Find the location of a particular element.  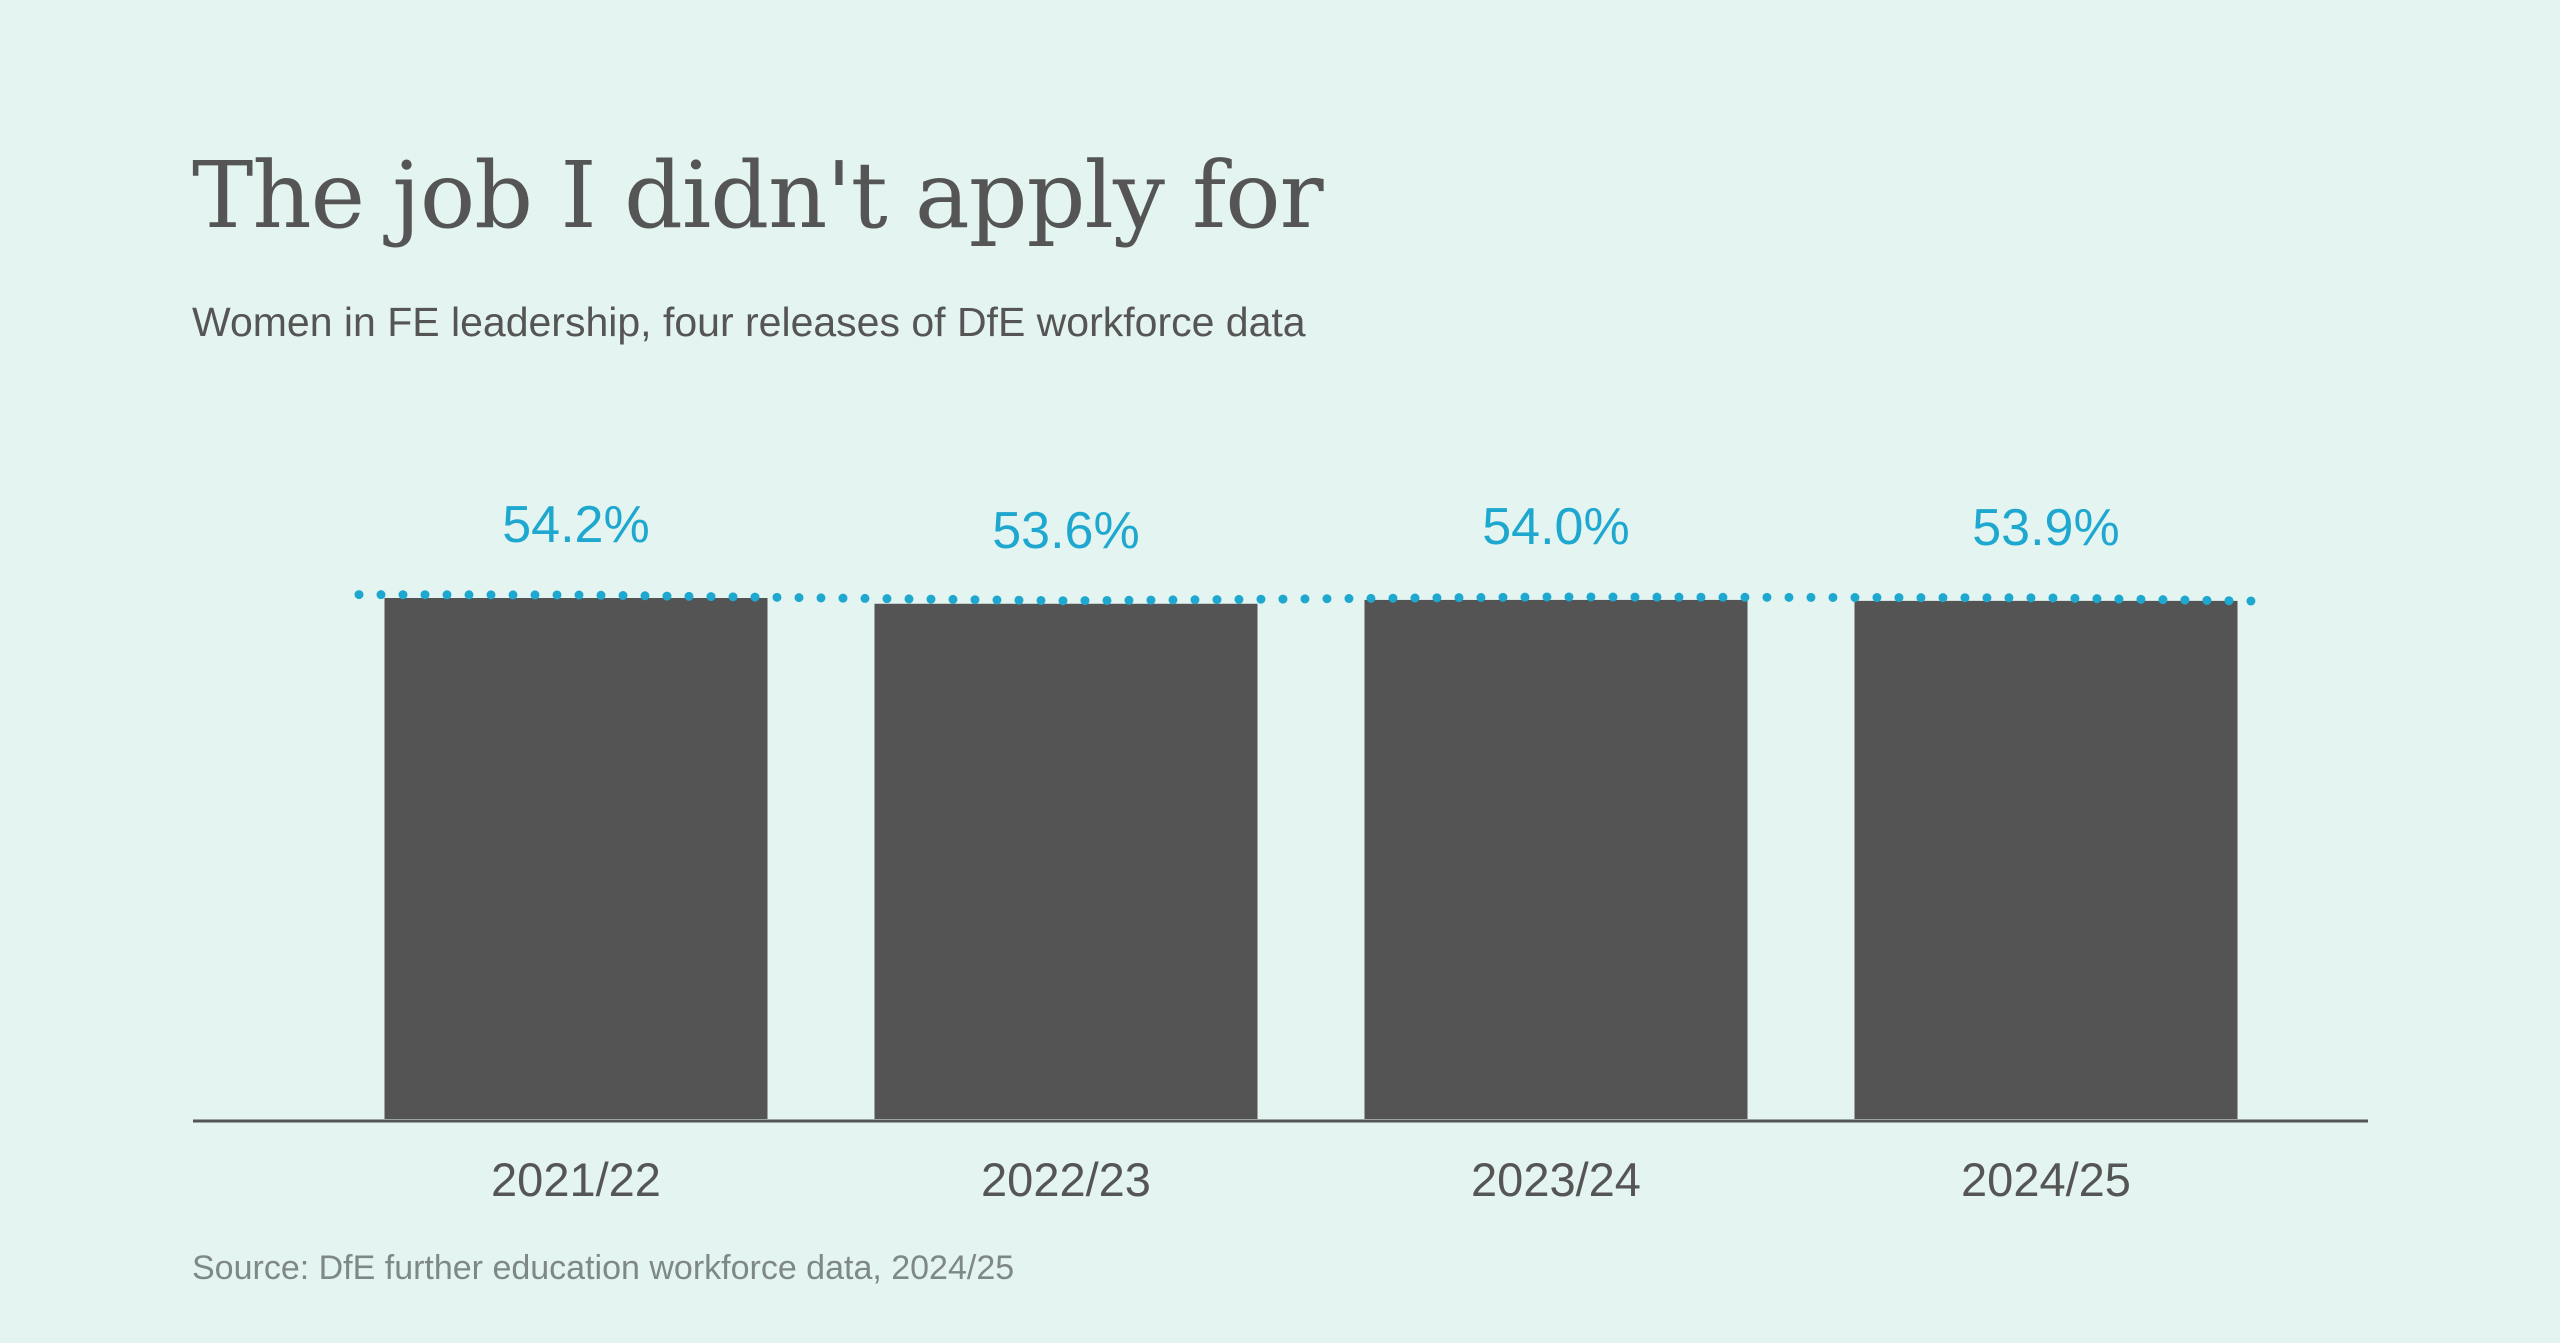

chart-title: The job I didn't apply for is located at coordinates (758, 195).